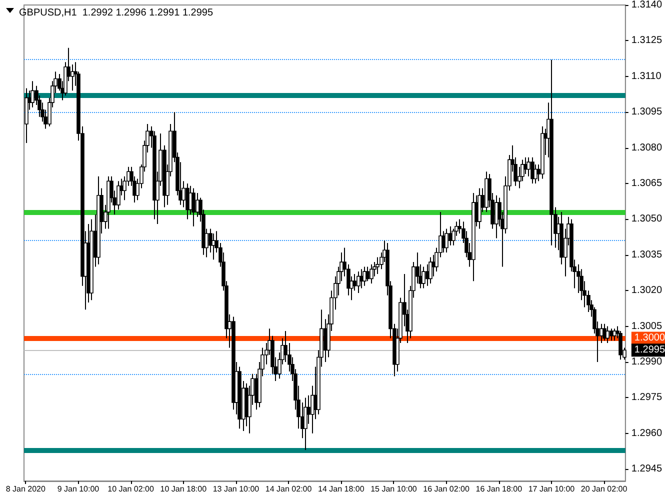 The height and width of the screenshot is (499, 665). Describe the element at coordinates (646, 326) in the screenshot. I see `y-tick-label: 1.3005` at that location.